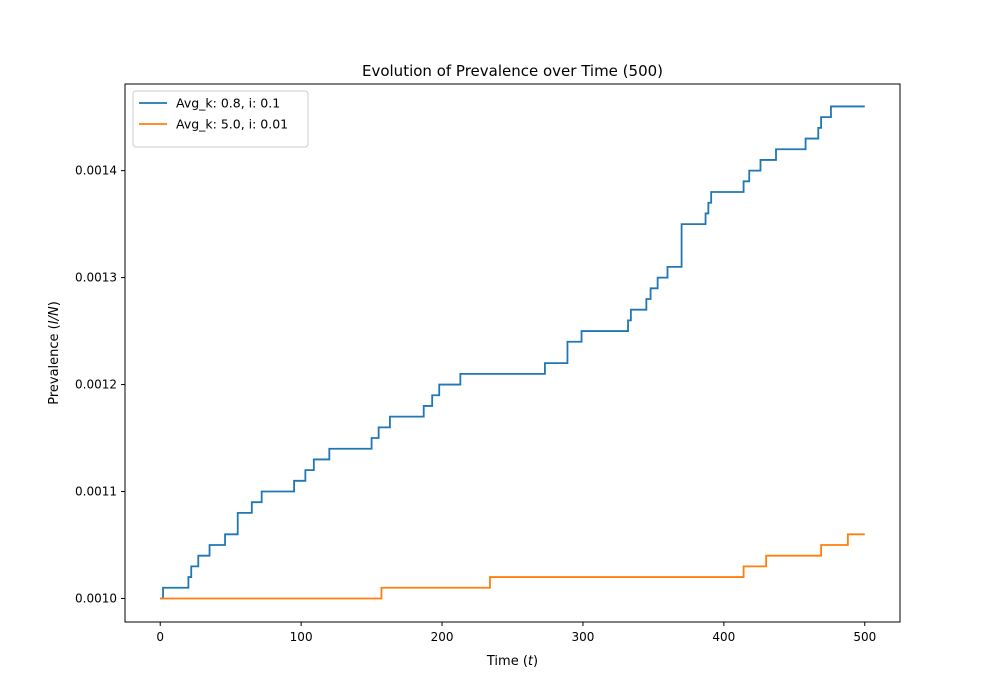 Image resolution: width=1000 pixels, height=700 pixels. Describe the element at coordinates (512, 71) in the screenshot. I see `chart-title: Evolution of Prevalence over Time (500)` at that location.